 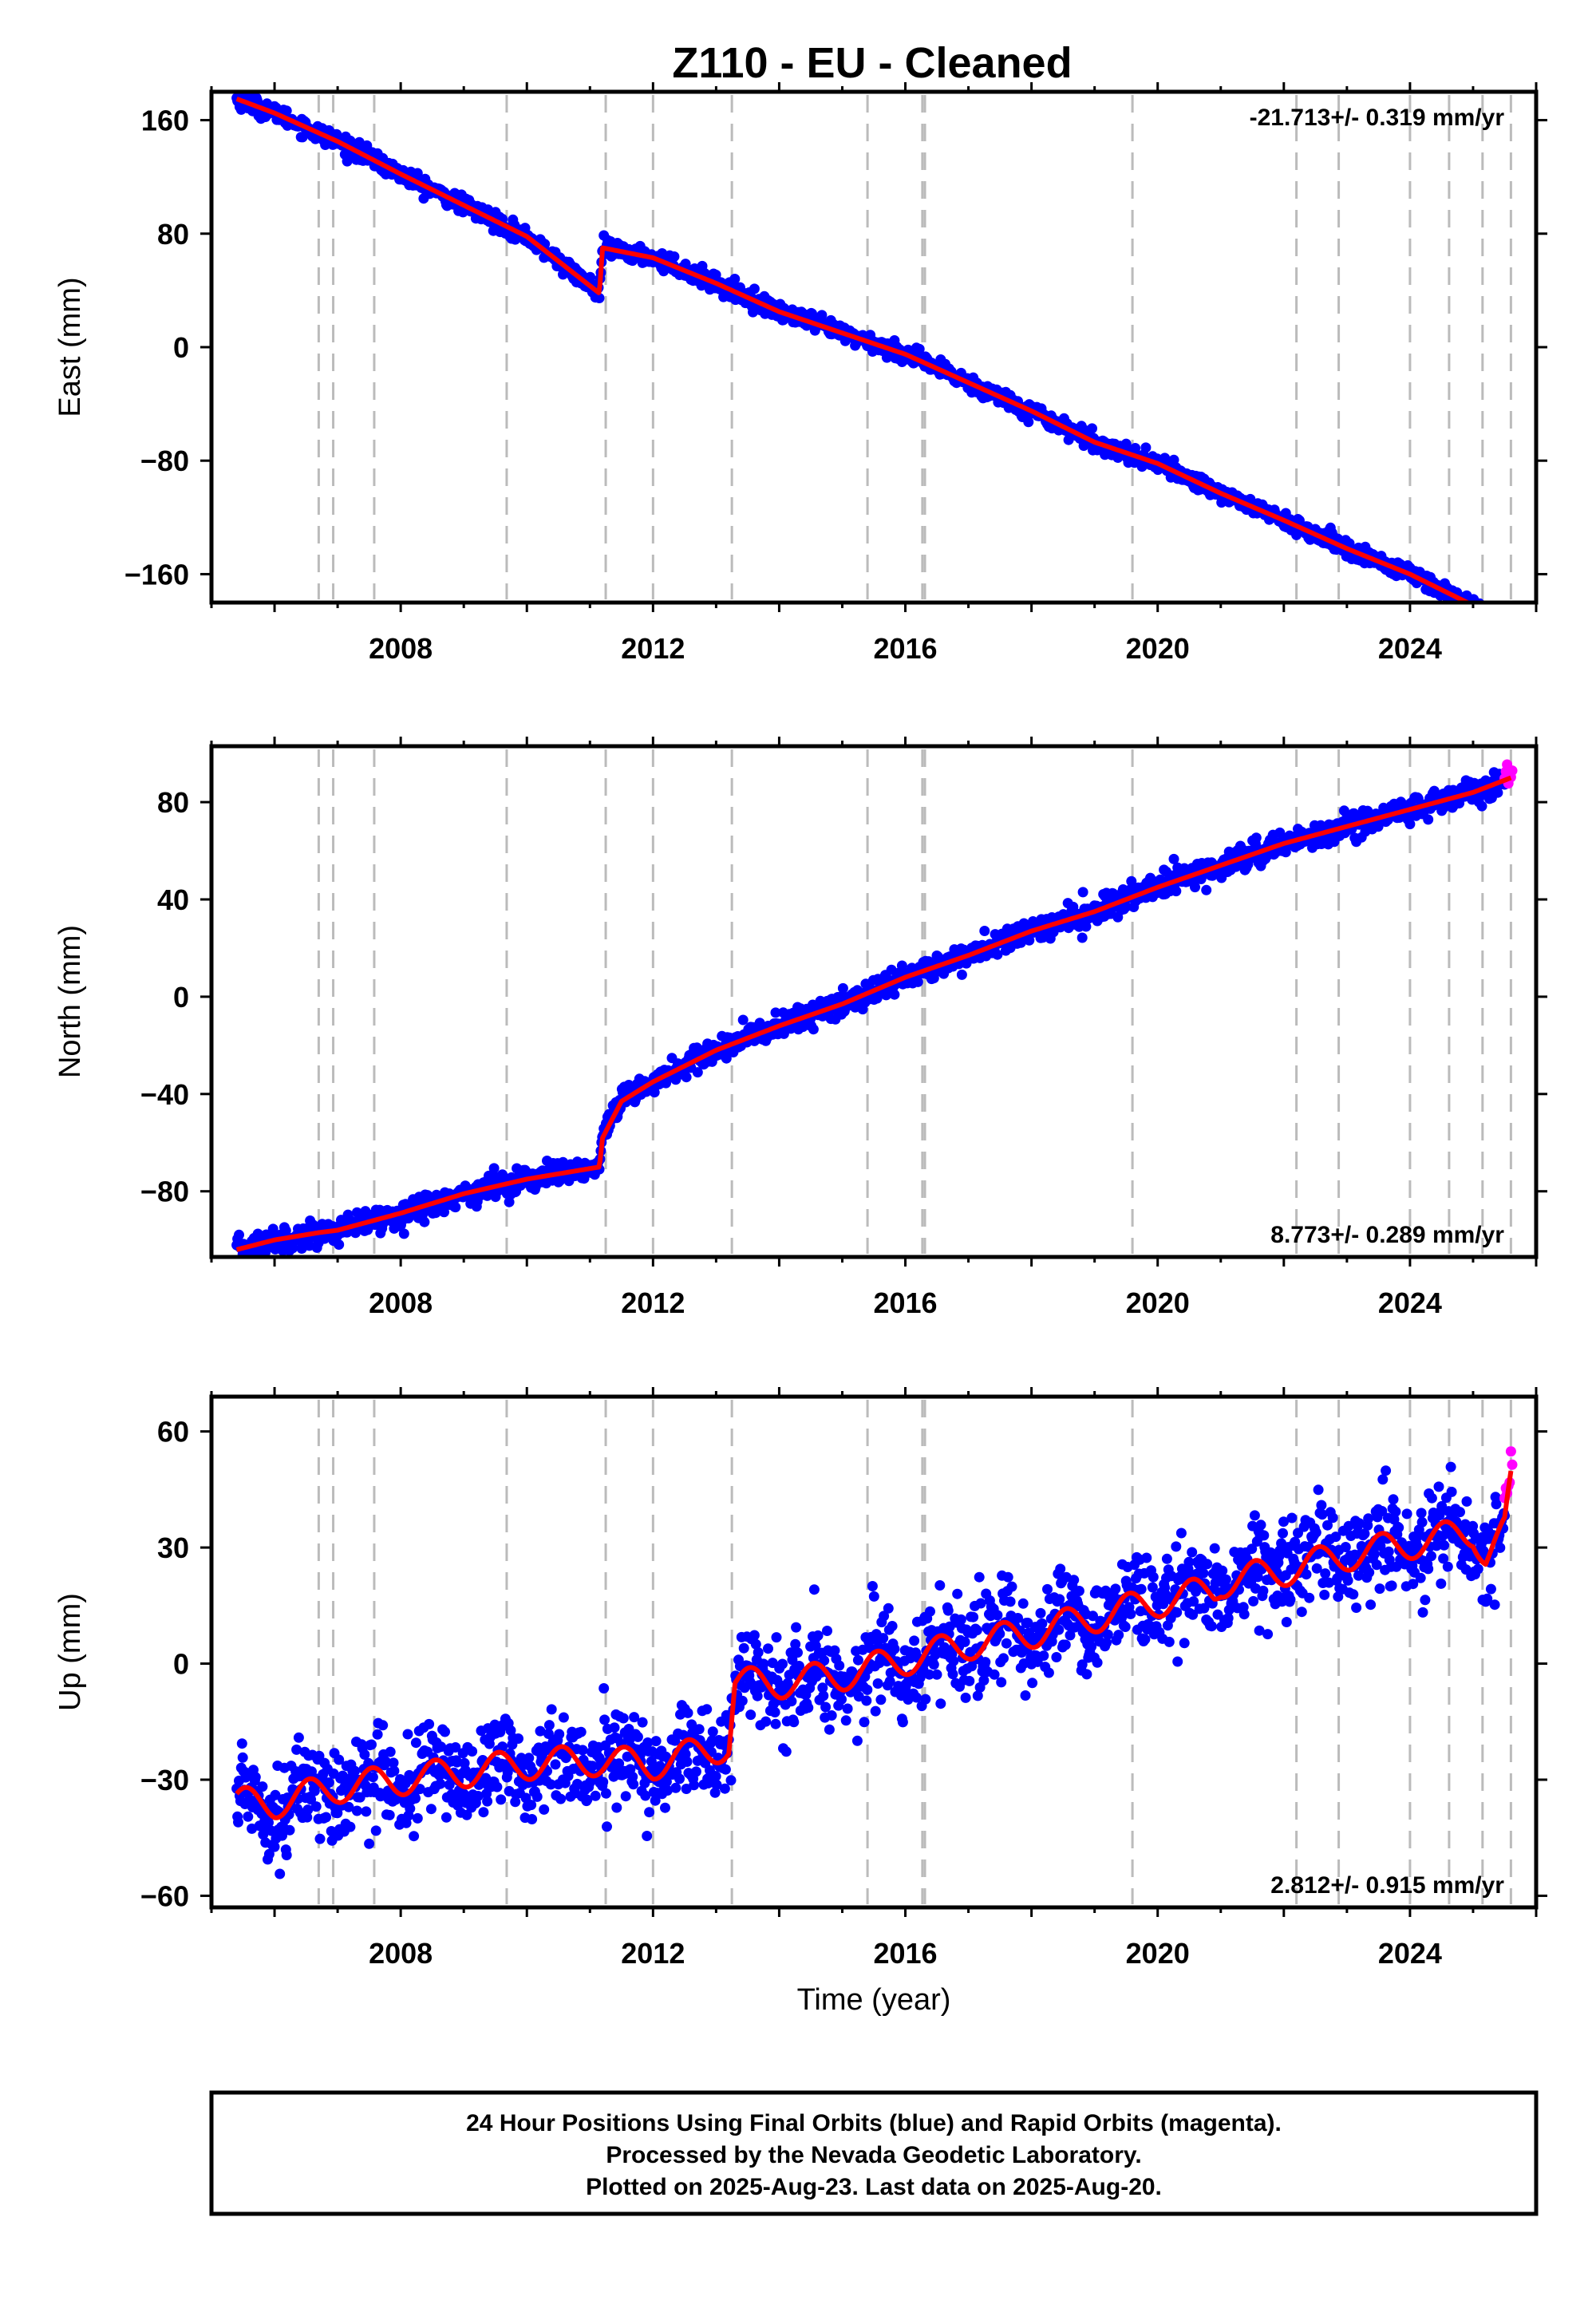 I want to click on north-ytick-label: −80, so click(x=164, y=1192).